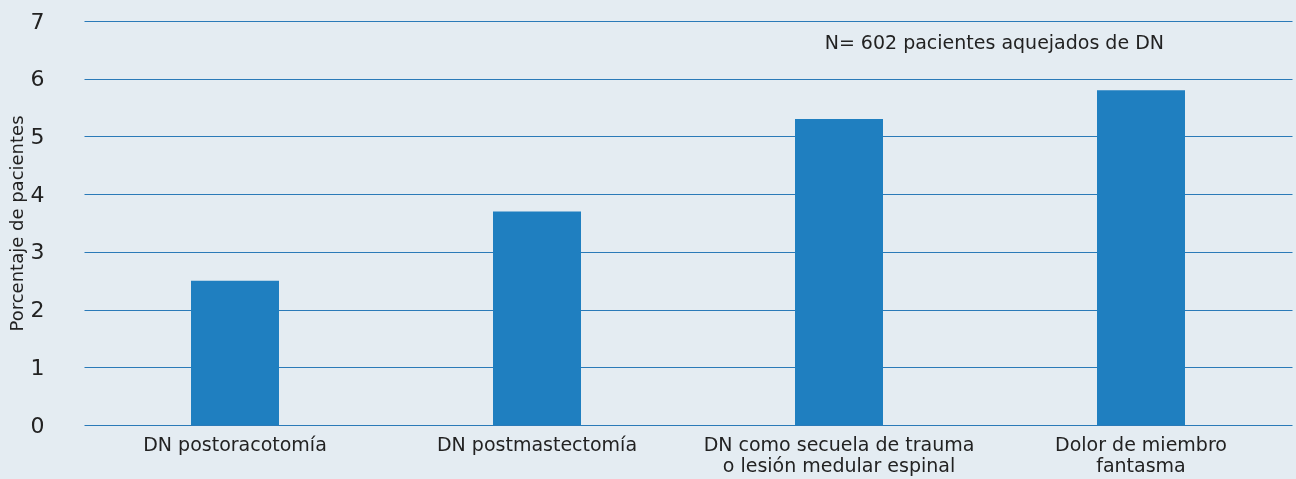 This screenshot has width=1296, height=479. I want to click on annotation: N= 602 pacientes aquejados de DN, so click(994, 42).